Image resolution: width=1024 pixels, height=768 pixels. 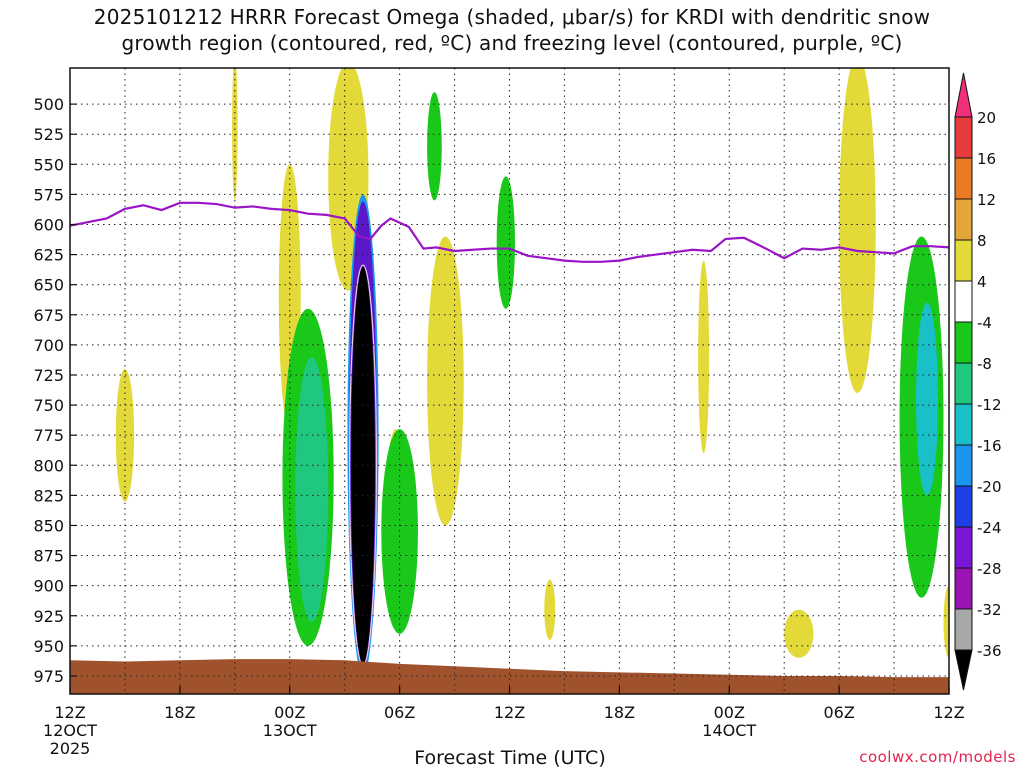 I want to click on x-axis-label: Forecast Time (UTC), so click(x=509, y=757).